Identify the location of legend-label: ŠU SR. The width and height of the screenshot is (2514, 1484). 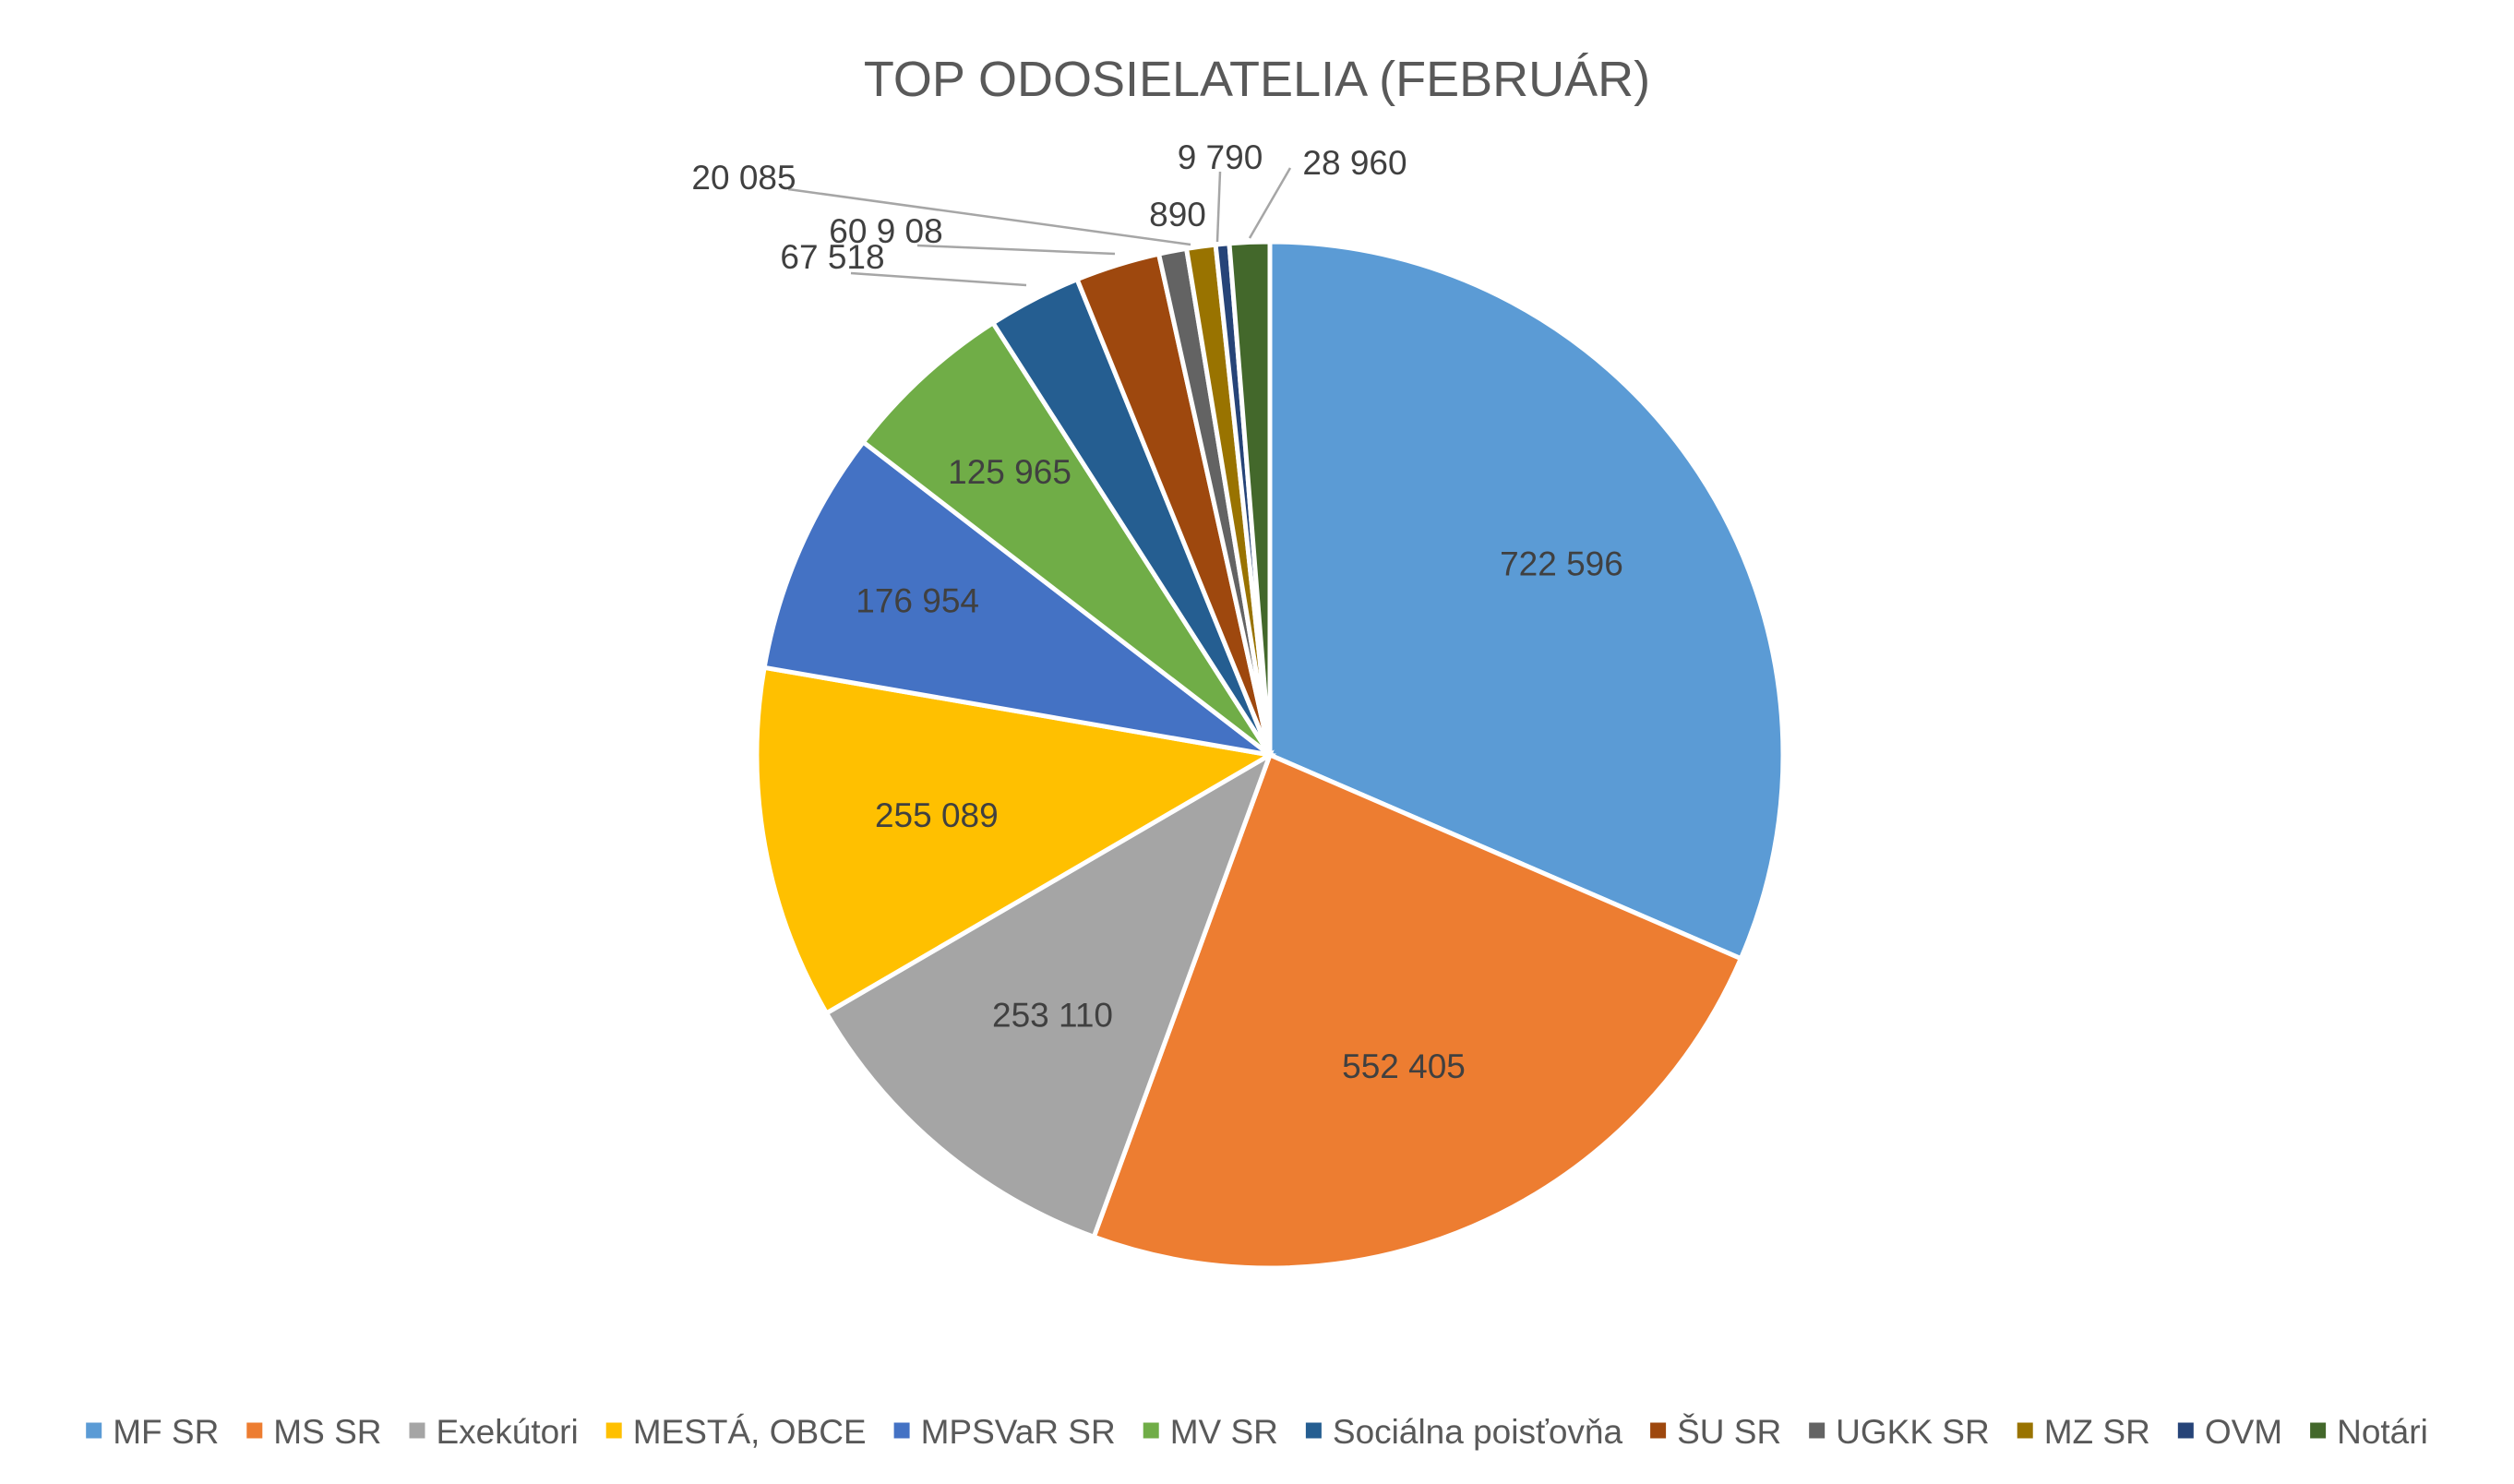
(1729, 1432).